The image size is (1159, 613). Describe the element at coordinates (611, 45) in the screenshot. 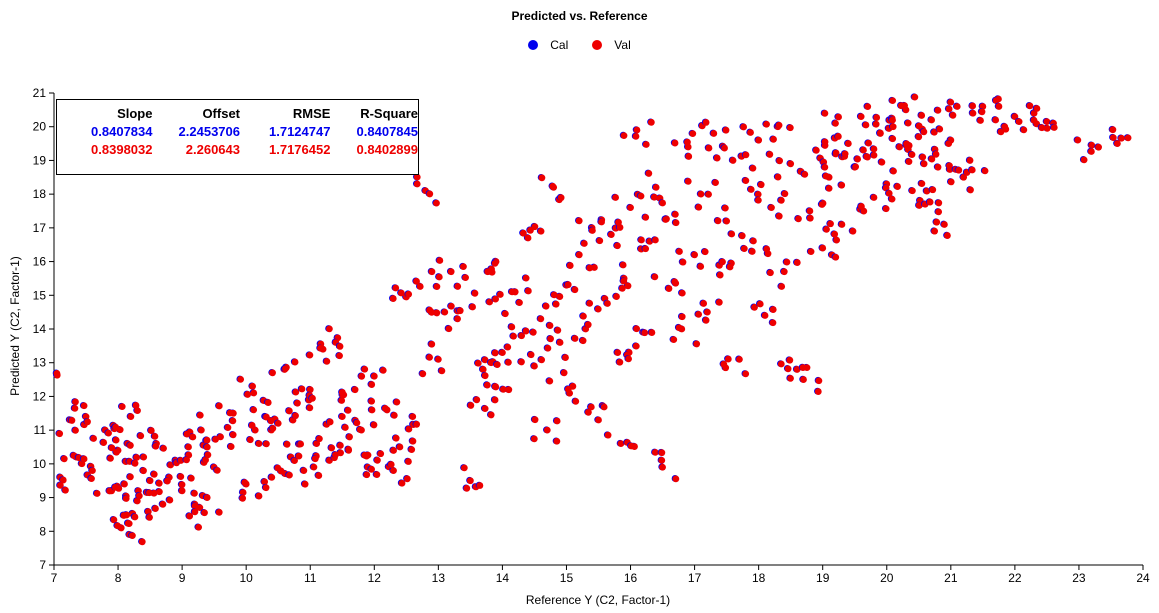

I see `legend-item-val: Val` at that location.